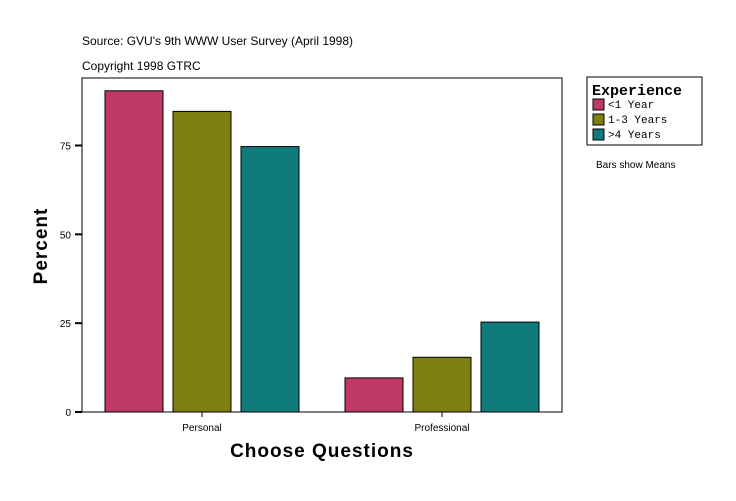 This screenshot has width=736, height=501. Describe the element at coordinates (66, 235) in the screenshot. I see `y-tick-label: 50` at that location.